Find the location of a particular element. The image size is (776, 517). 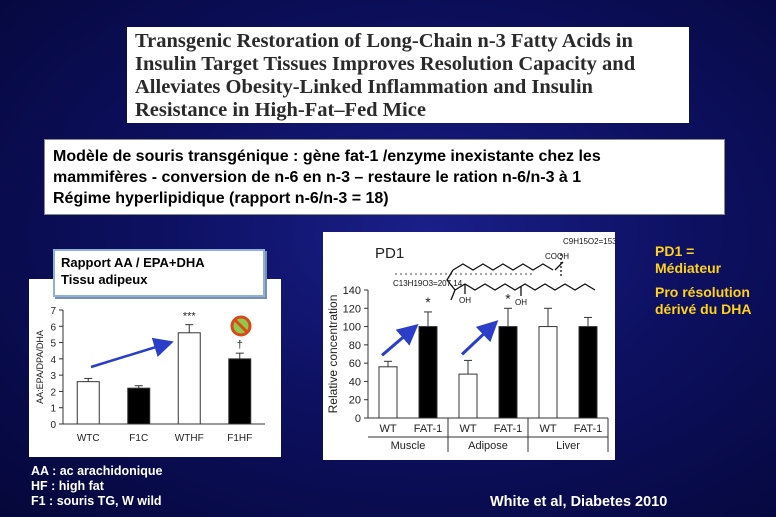

aa-ratio-chart: 0 1 2 3 4 5 6 7 AA:EPA/DPA/DHA WTC F1C WTHF F1HF *** † is located at coordinates (150, 375).